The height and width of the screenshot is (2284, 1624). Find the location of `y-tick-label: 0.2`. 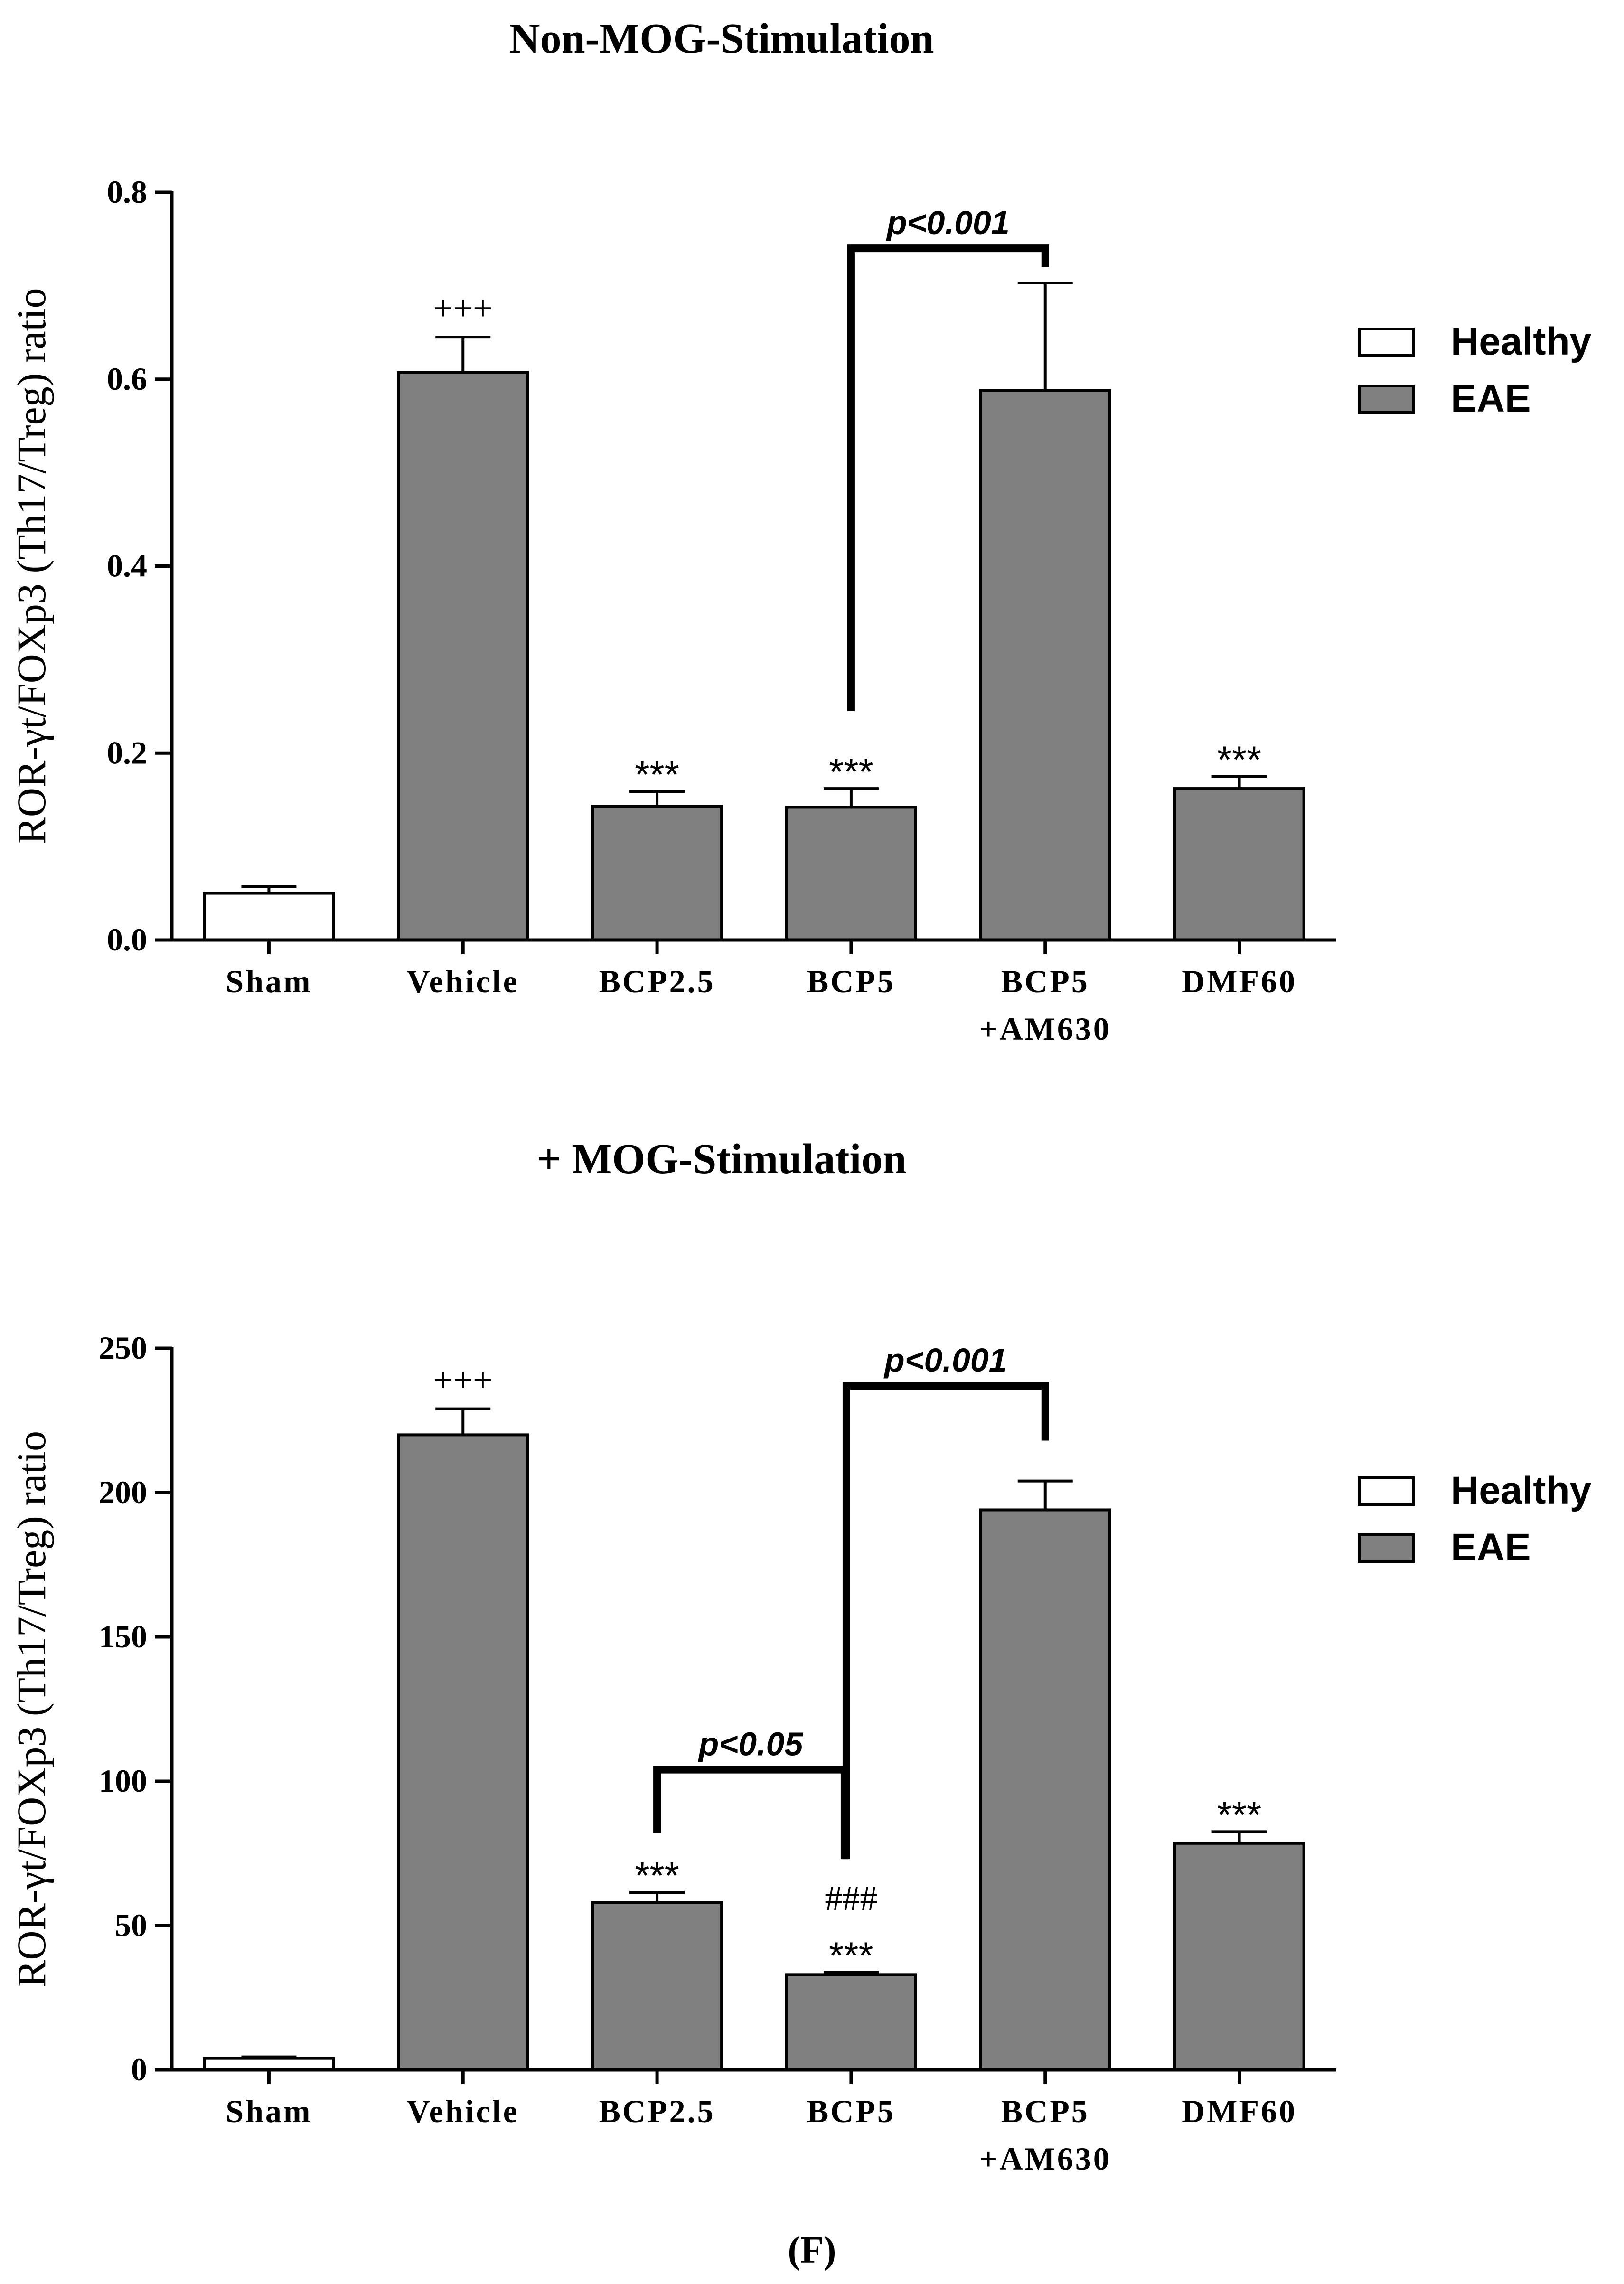

y-tick-label: 0.2 is located at coordinates (127, 752).